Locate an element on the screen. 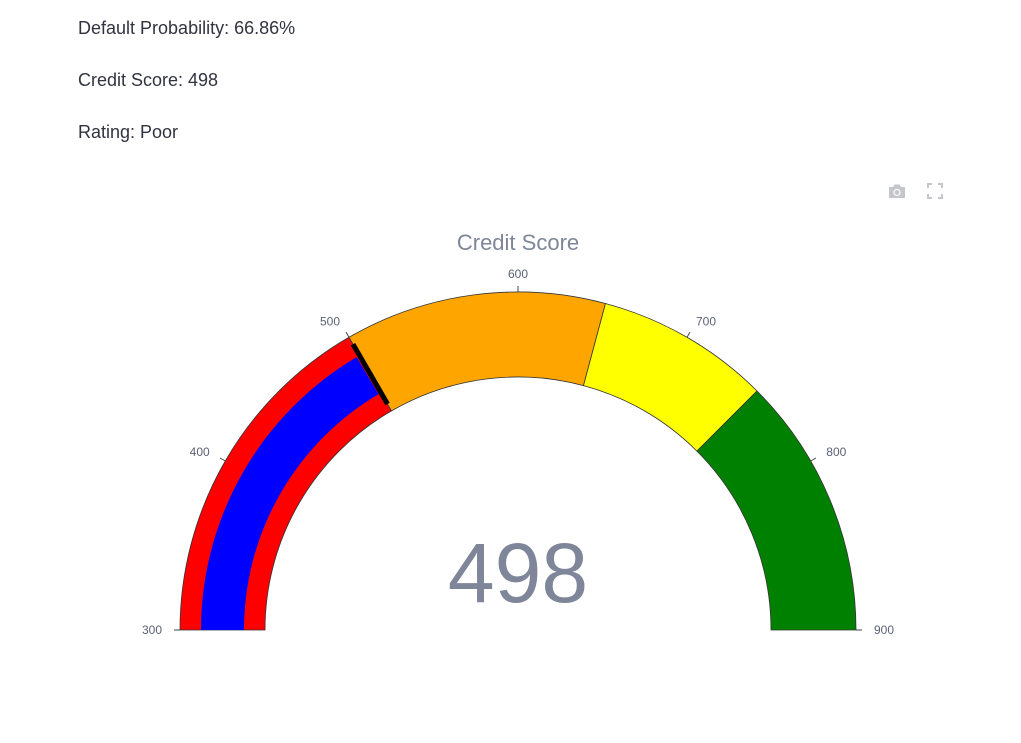  gauge-value-bar-layer is located at coordinates (290, 493).